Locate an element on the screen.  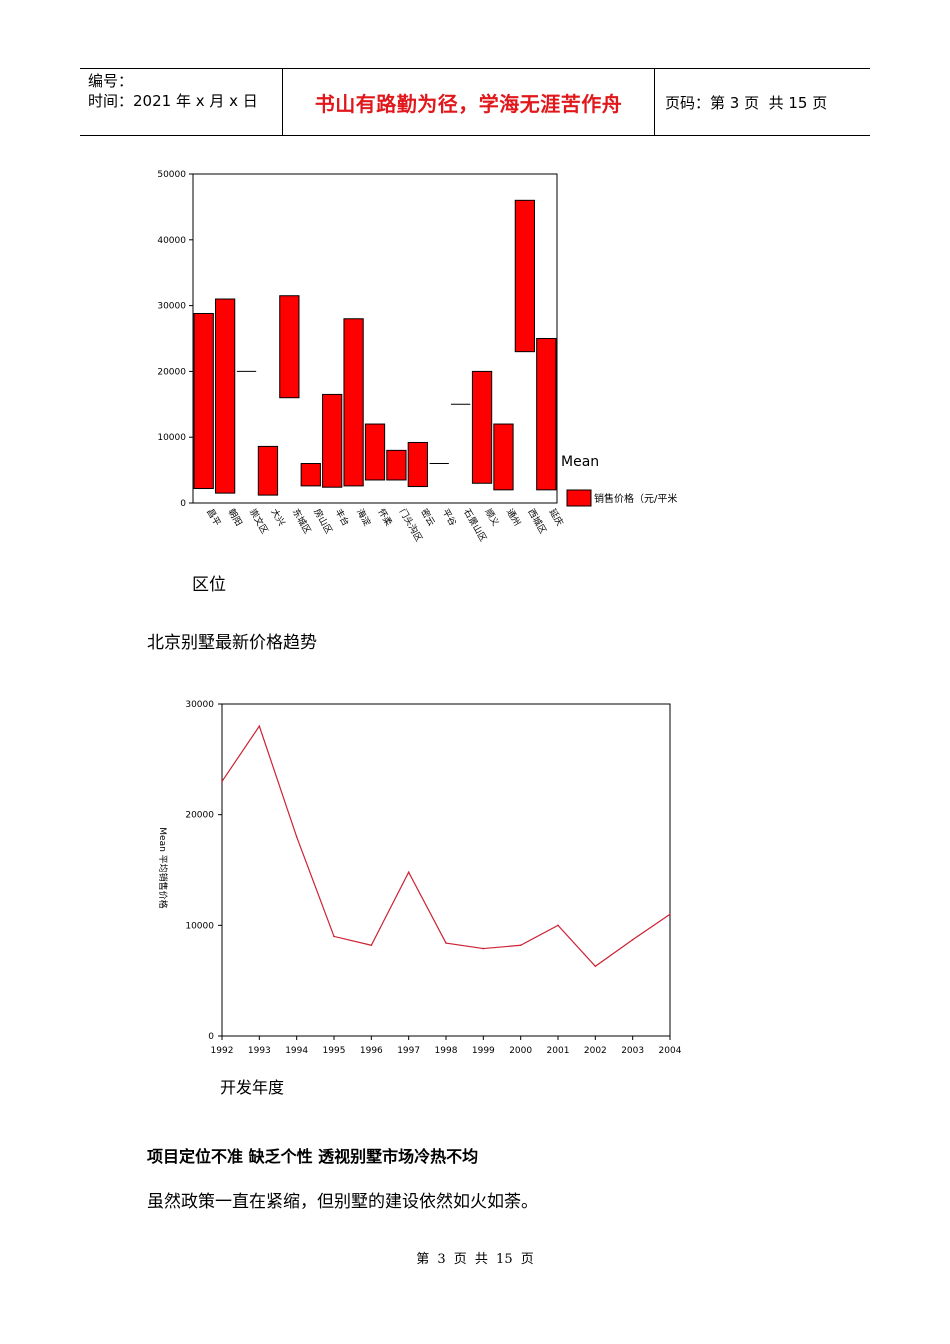
x-tick-label: 1998 is located at coordinates (446, 1051).